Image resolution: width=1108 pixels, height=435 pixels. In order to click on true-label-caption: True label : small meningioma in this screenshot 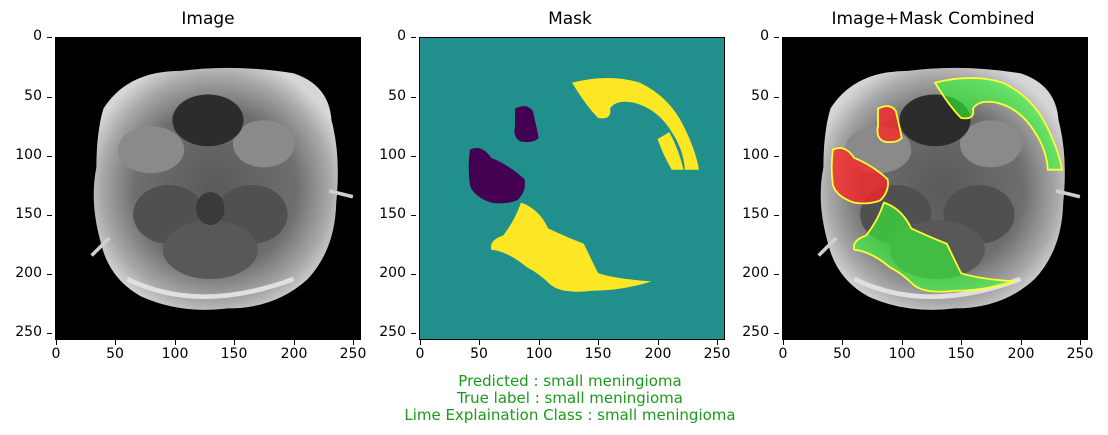, I will do `click(570, 398)`.